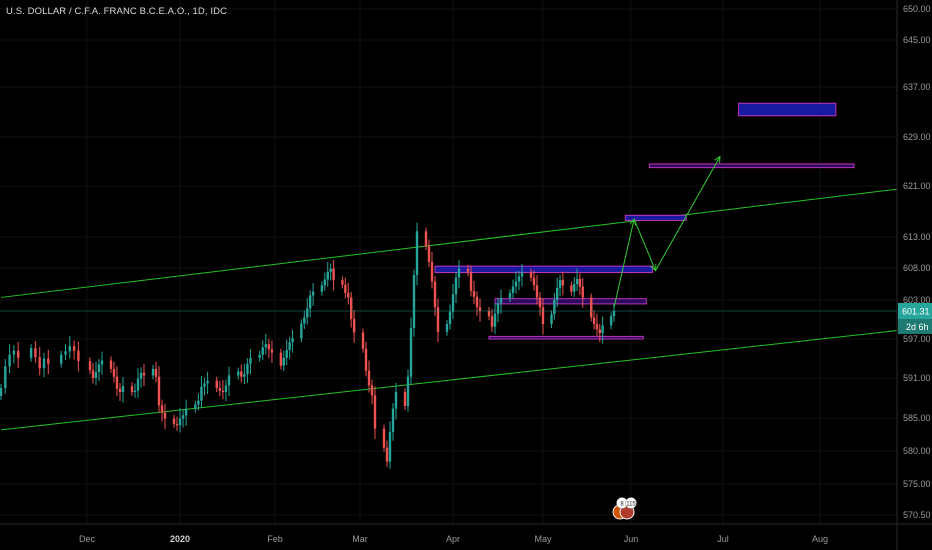 This screenshot has width=932, height=550. Describe the element at coordinates (751, 166) in the screenshot. I see `zone-target` at that location.